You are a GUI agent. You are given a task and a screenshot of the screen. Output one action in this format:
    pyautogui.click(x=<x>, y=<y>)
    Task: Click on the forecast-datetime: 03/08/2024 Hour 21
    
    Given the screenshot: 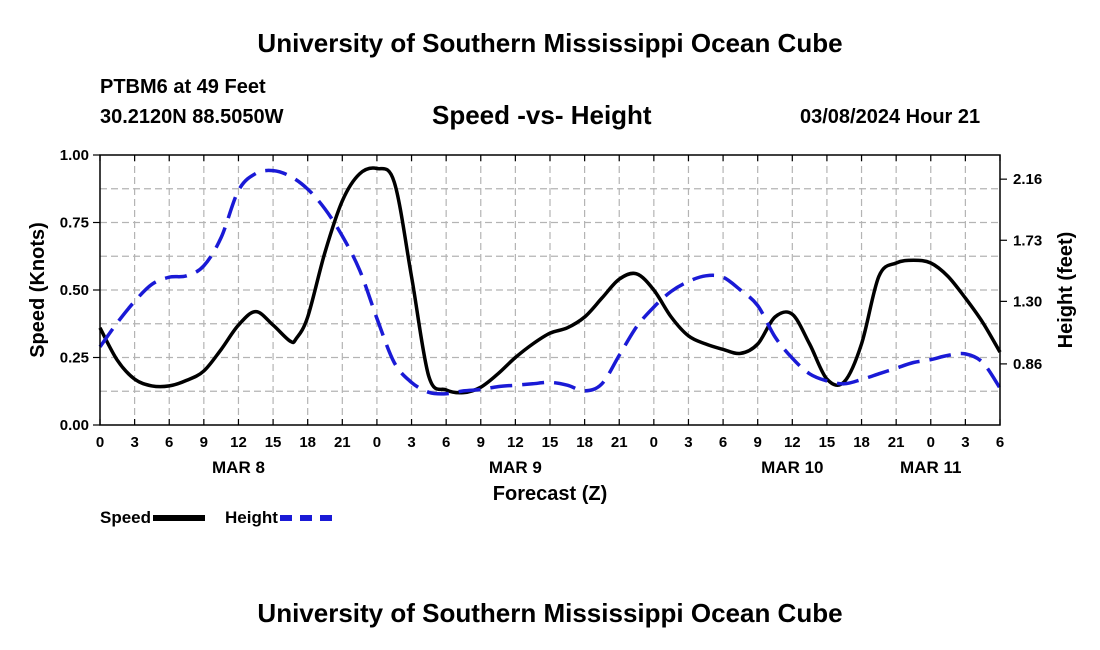 What is the action you would take?
    pyautogui.click(x=890, y=117)
    